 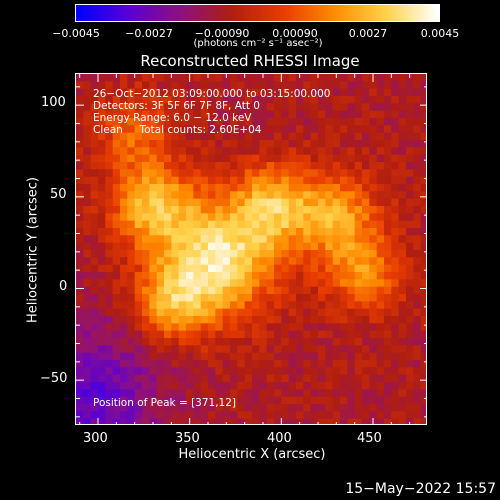 I want to click on colorbar-tick-label: 0.0027, so click(x=368, y=33).